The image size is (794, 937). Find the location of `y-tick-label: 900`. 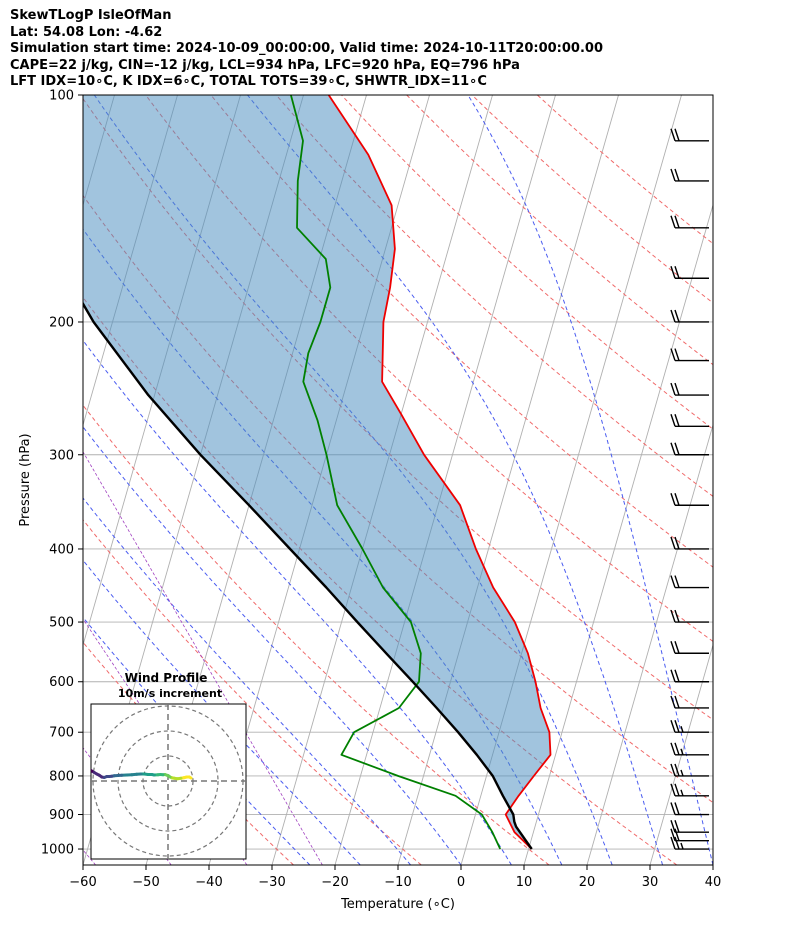

y-tick-label: 900 is located at coordinates (61, 815).